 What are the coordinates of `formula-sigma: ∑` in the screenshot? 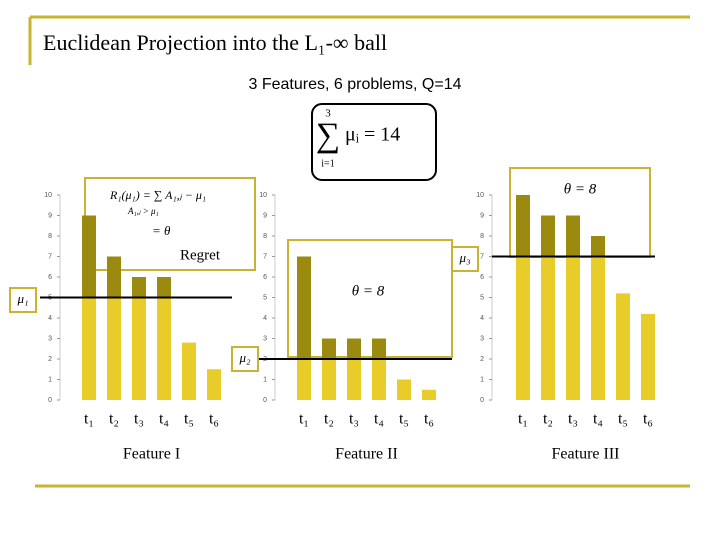 It's located at (328, 135).